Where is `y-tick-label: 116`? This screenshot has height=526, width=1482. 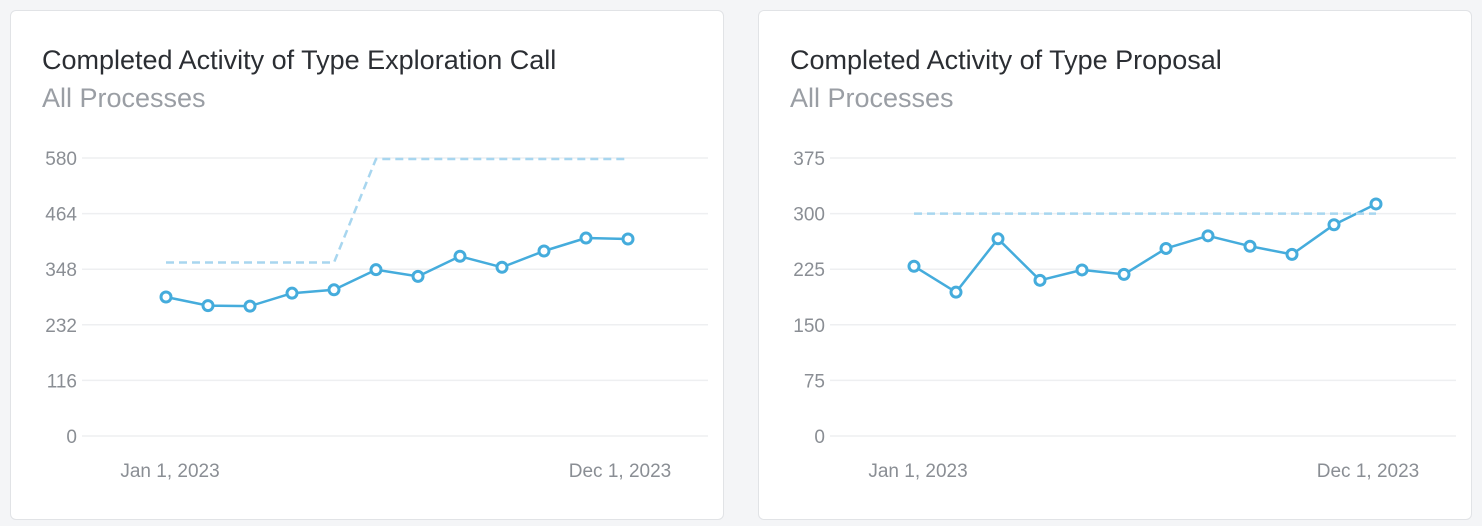 y-tick-label: 116 is located at coordinates (62, 381).